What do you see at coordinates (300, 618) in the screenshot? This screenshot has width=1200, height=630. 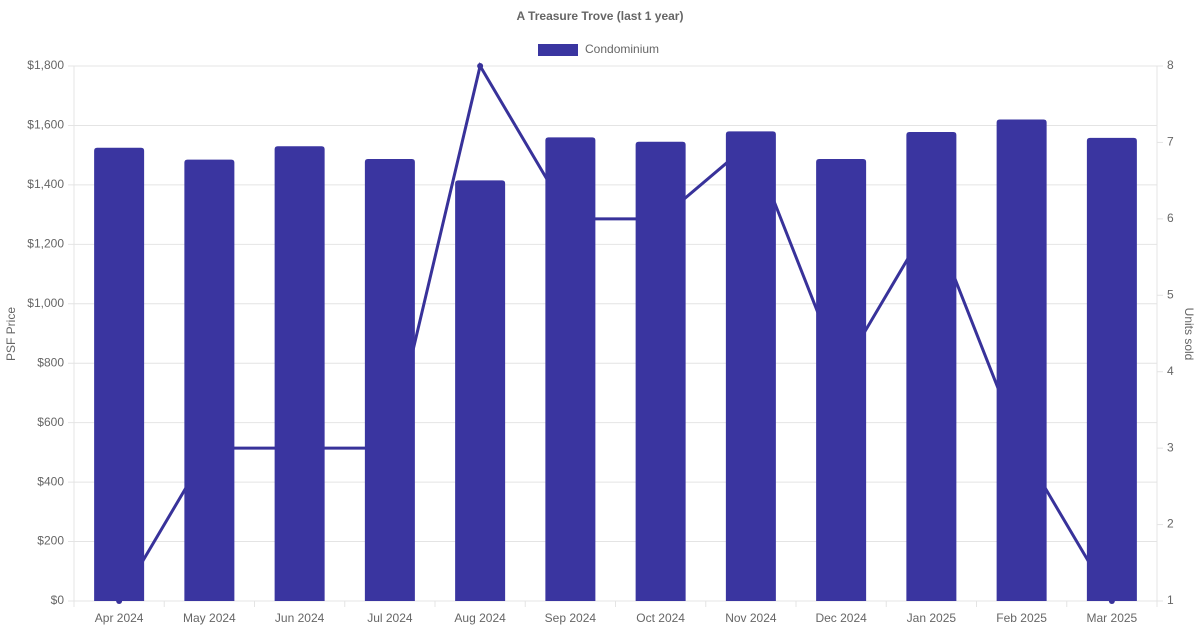 I see `x-tick-label: Jun 2024` at bounding box center [300, 618].